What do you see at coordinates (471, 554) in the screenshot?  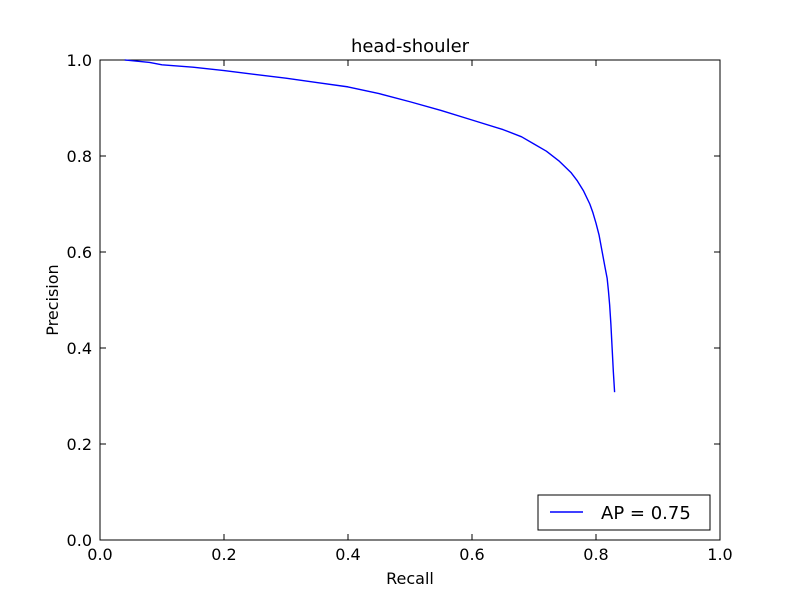 I see `x-tick-label: 0.6` at bounding box center [471, 554].